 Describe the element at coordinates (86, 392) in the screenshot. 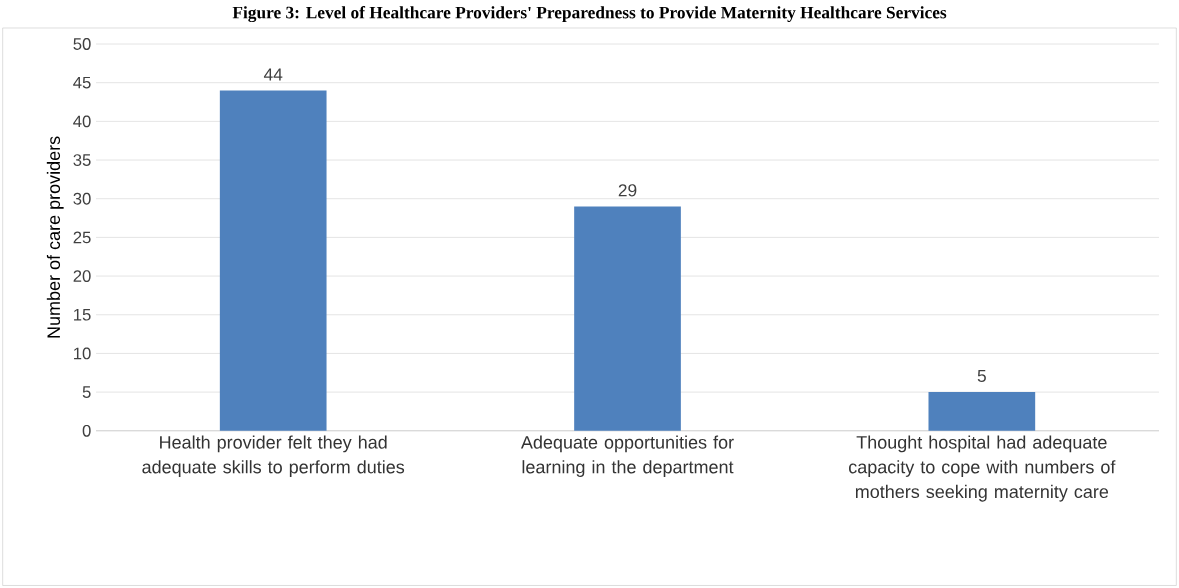

I see `y-tick-label: 5` at that location.